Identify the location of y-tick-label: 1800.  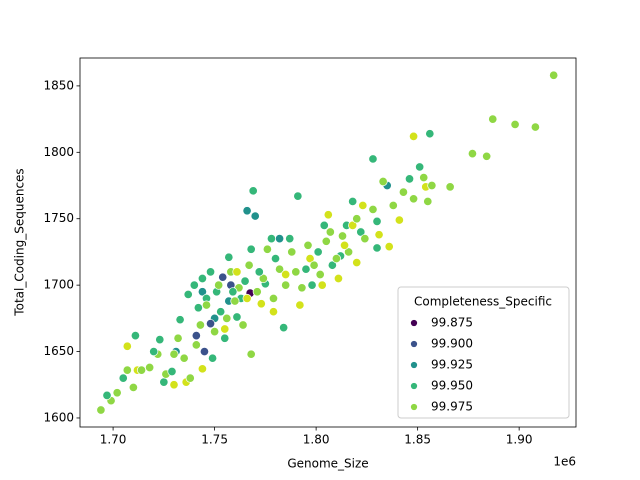
(58, 152).